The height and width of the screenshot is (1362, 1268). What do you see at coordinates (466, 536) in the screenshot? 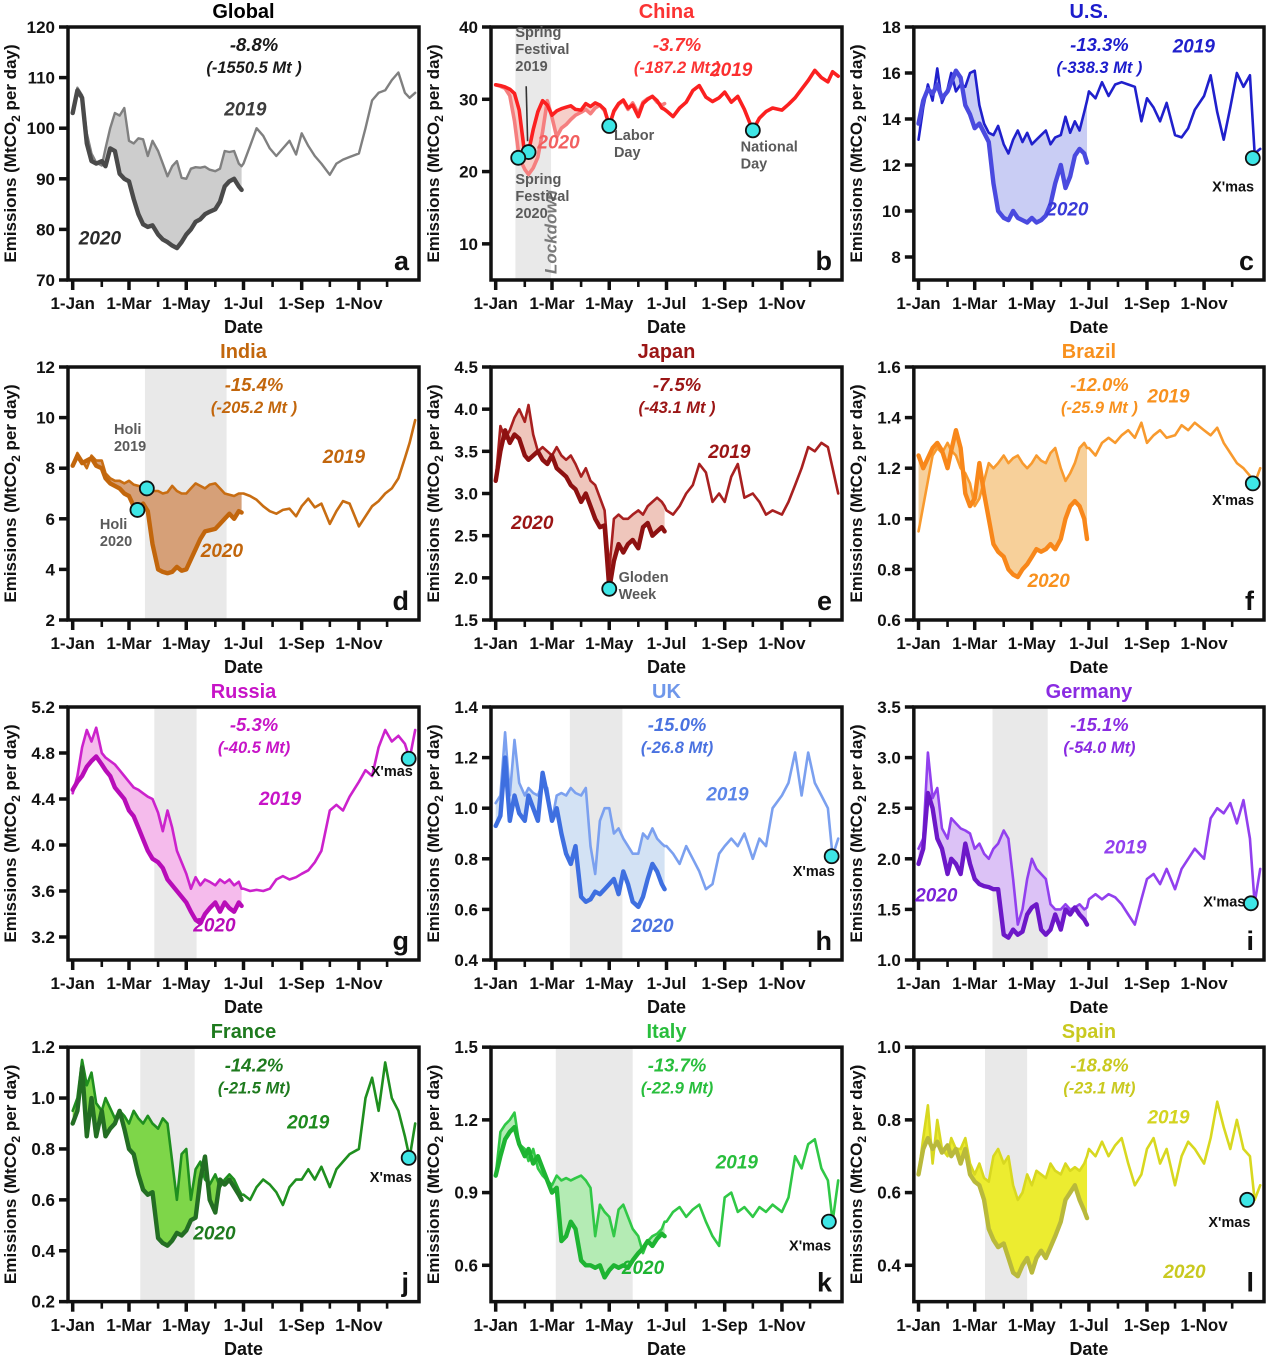
I see `y-tick-label: 2.5` at bounding box center [466, 536].